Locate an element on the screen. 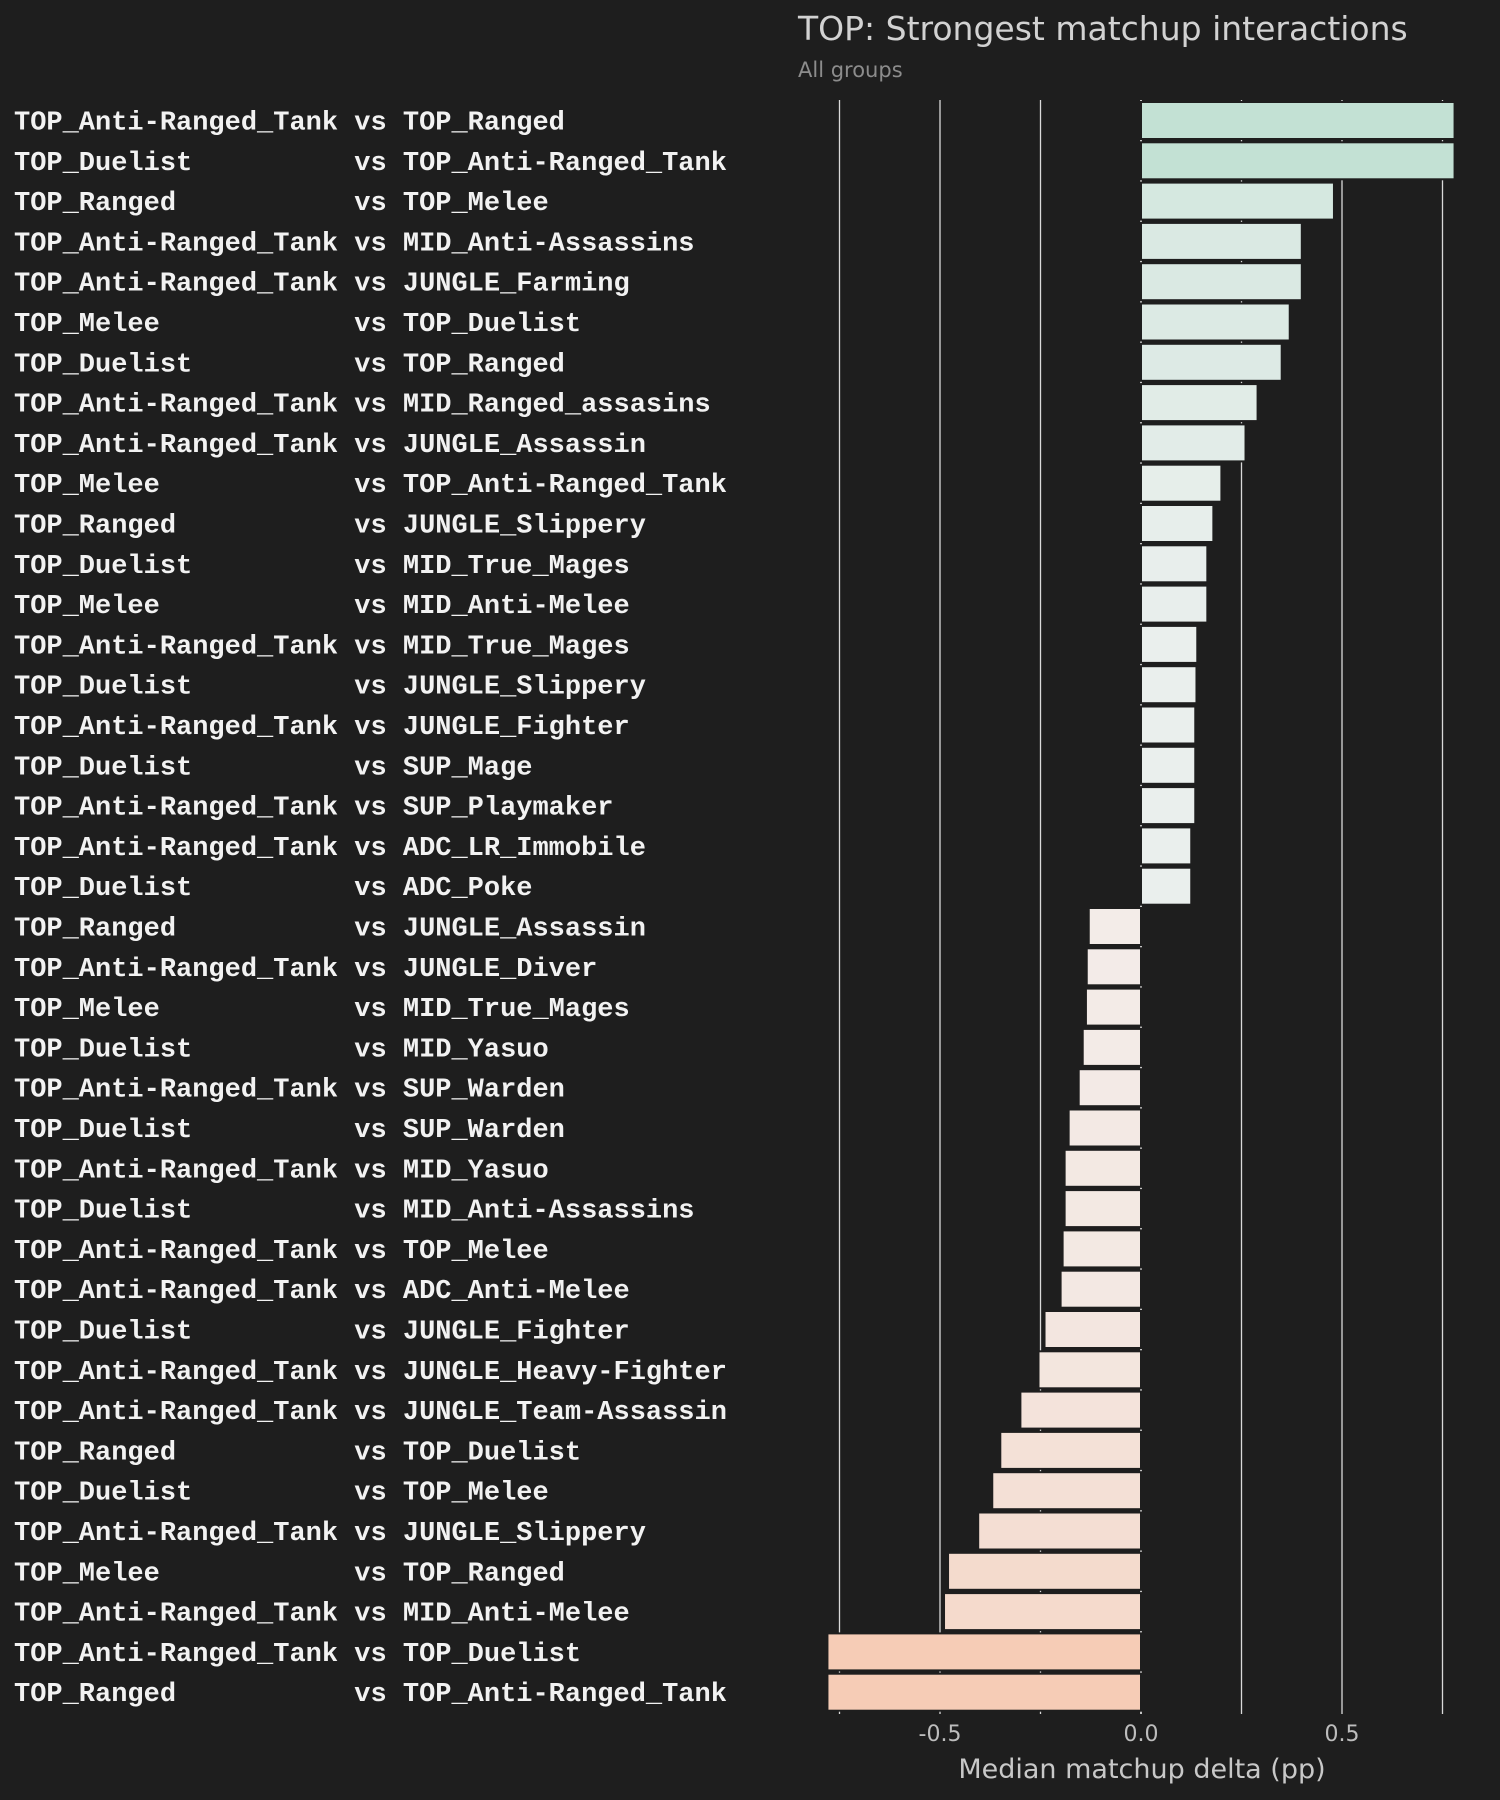 The width and height of the screenshot is (1500, 1800). chart-title: TOP: Strongest matchup interactions is located at coordinates (1102, 28).